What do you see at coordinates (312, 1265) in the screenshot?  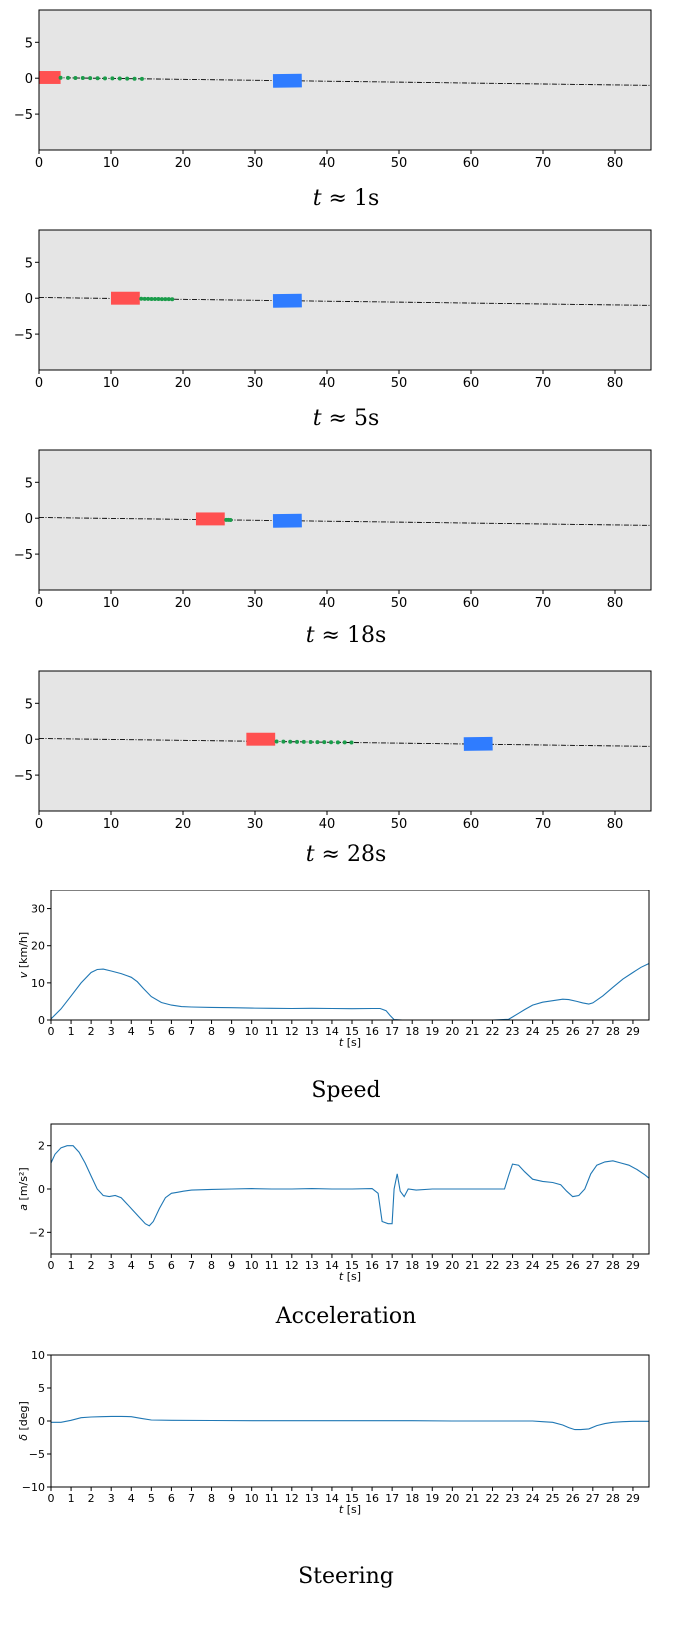 I see `x-tick-label: 13` at bounding box center [312, 1265].